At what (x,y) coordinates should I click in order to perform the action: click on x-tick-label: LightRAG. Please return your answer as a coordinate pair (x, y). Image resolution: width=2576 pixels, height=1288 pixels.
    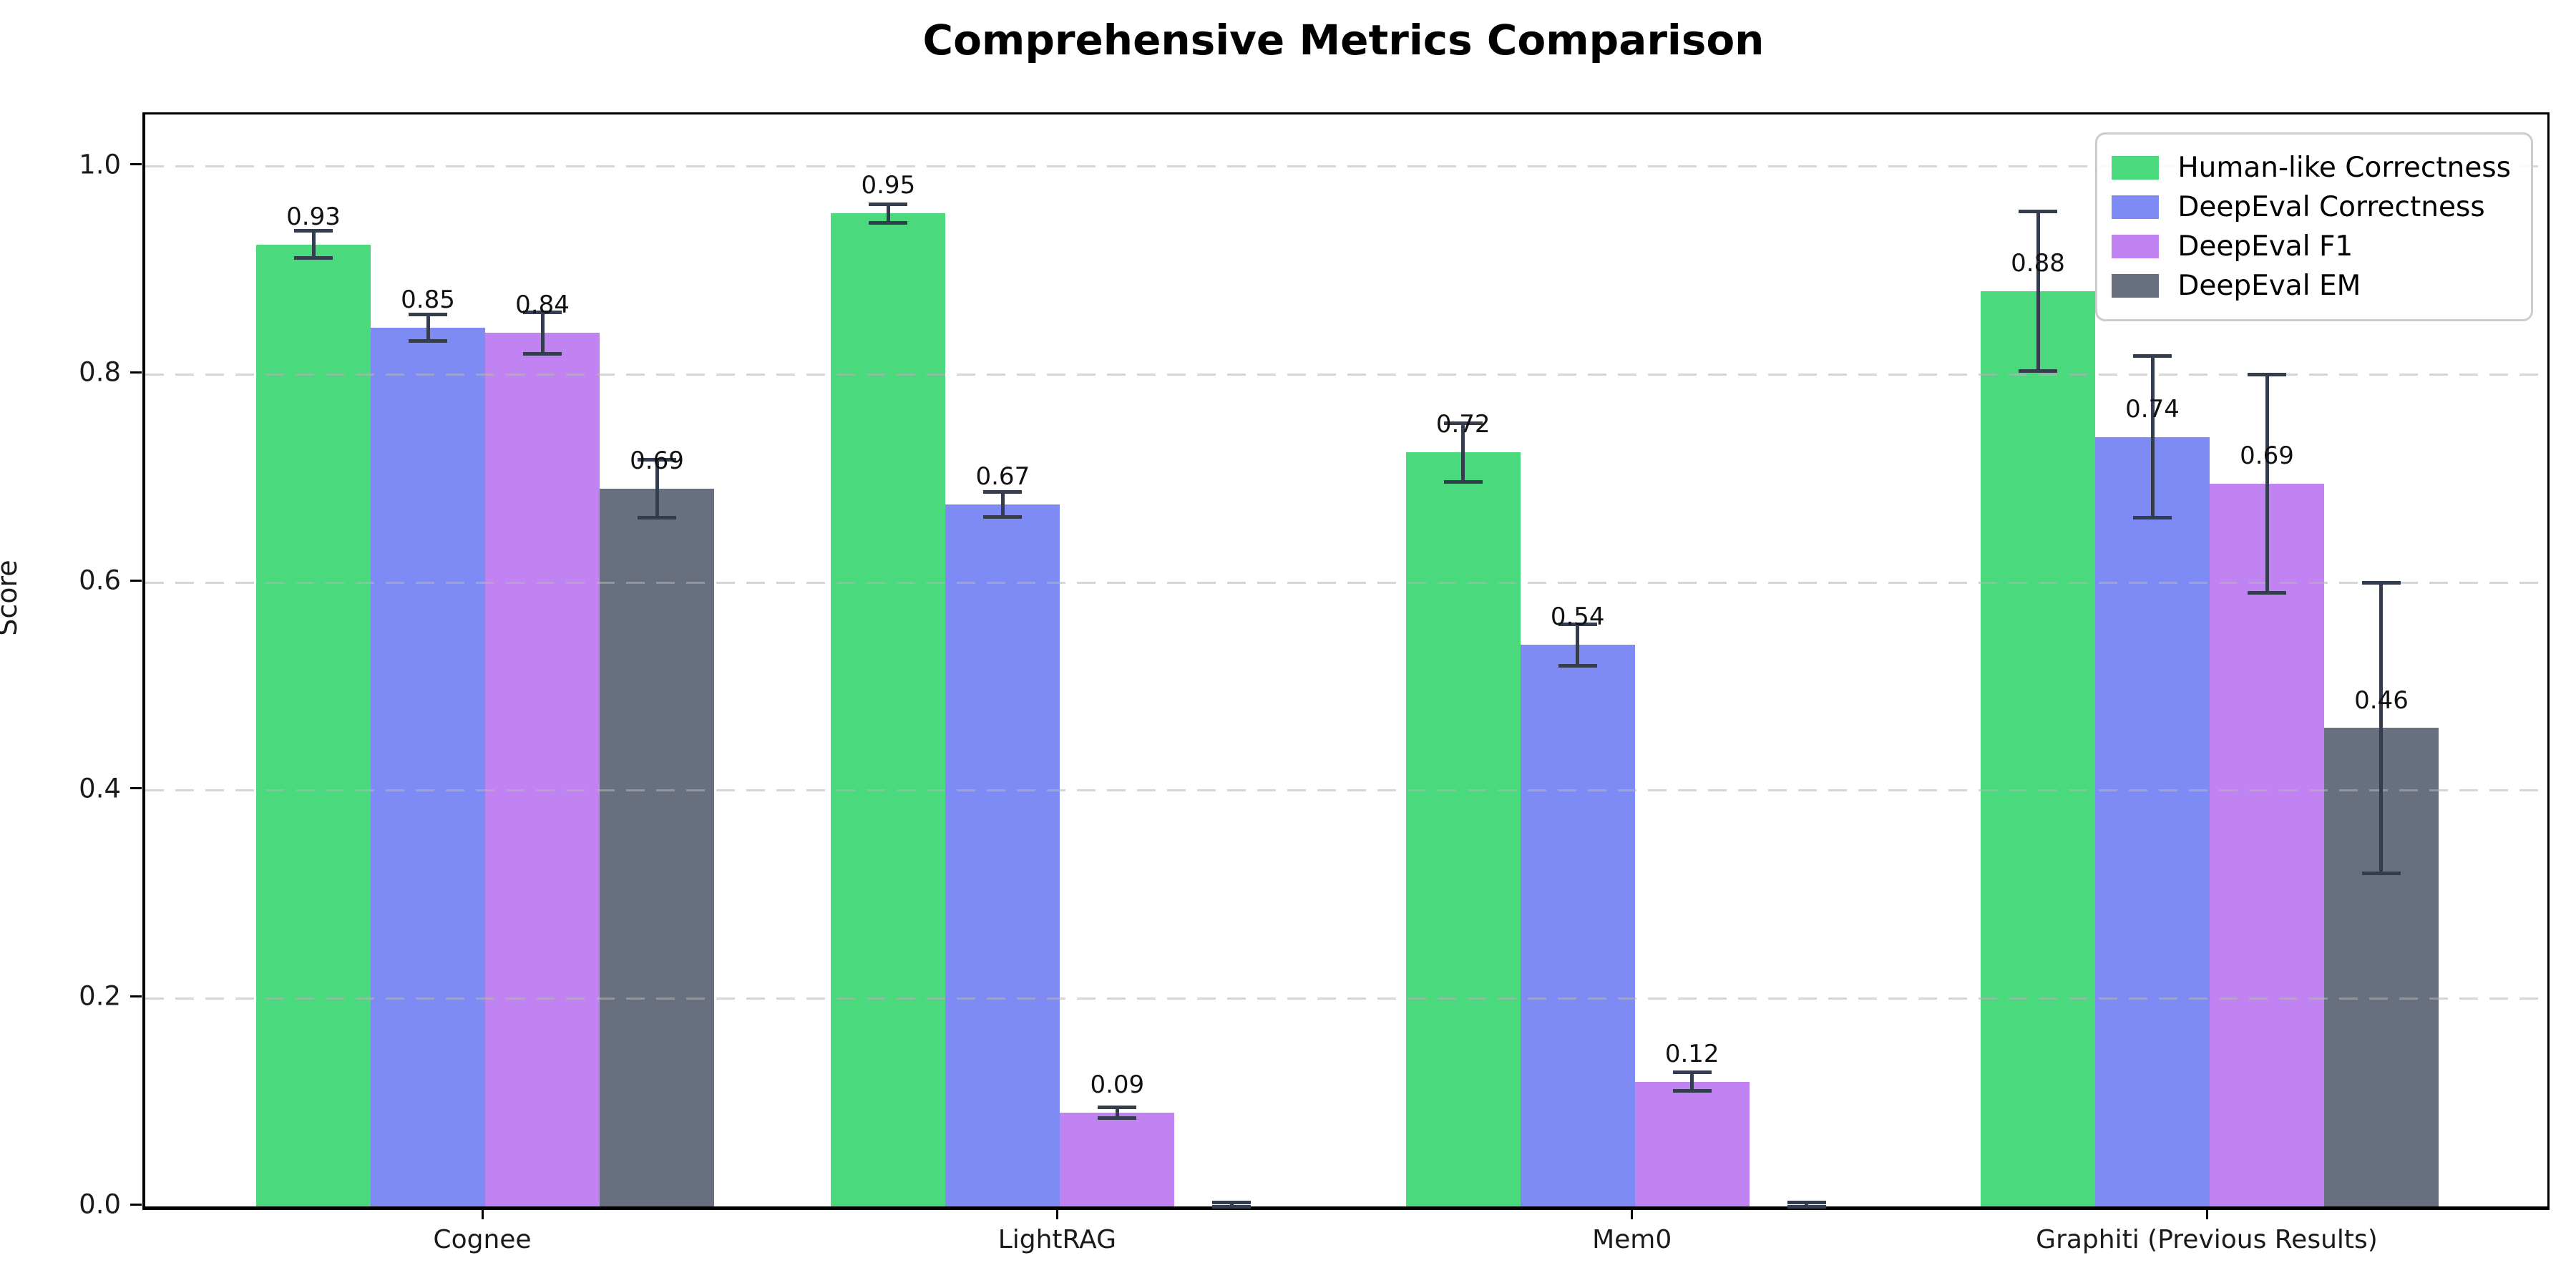
    Looking at the image, I should click on (1056, 1239).